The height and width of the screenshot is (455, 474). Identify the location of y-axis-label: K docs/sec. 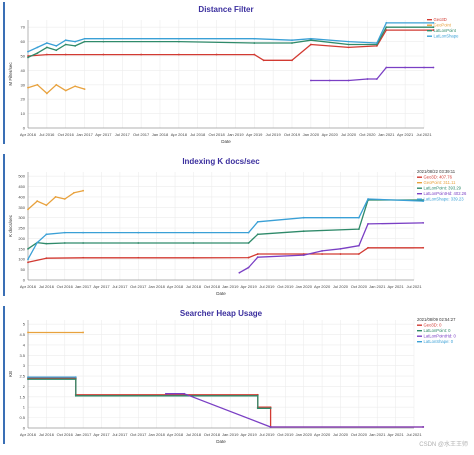
(10, 225).